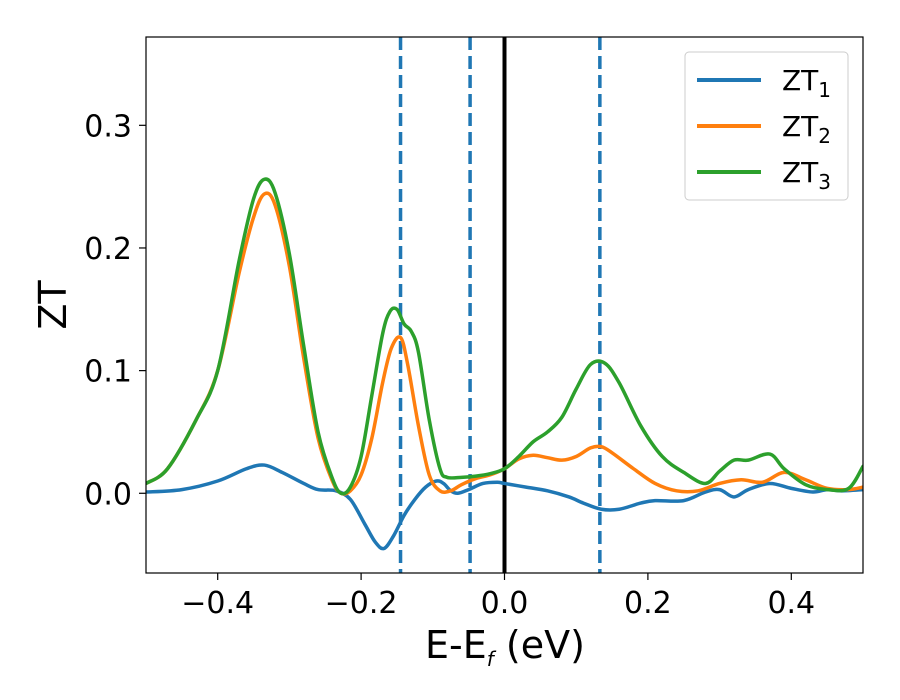  Describe the element at coordinates (806, 83) in the screenshot. I see `legend-label-zt1: ZT1` at that location.